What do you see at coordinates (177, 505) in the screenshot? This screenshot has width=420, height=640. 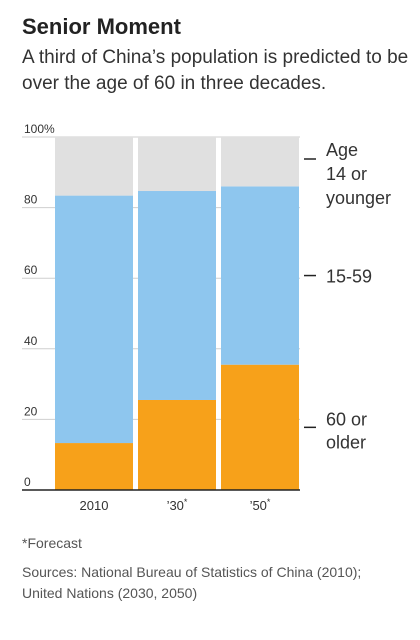 I see `x-tick-label: ’30*` at bounding box center [177, 505].